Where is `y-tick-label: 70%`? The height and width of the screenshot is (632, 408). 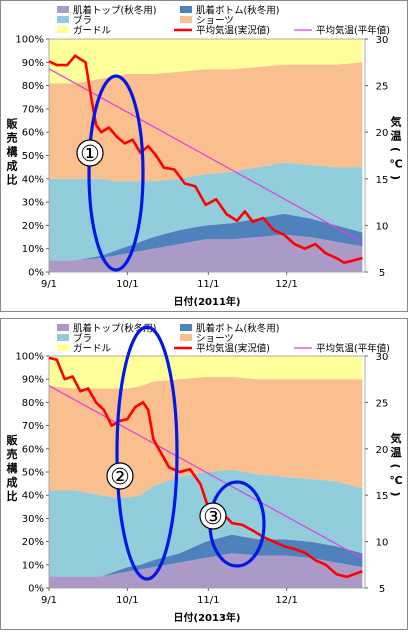 y-tick-label: 70% is located at coordinates (33, 109).